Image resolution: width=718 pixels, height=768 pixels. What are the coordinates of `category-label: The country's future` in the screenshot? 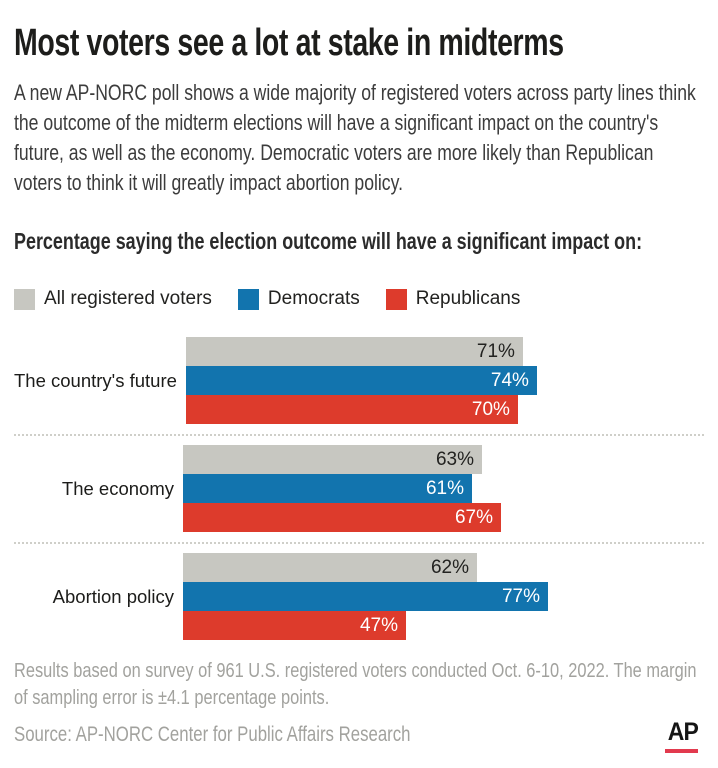 It's located at (95, 380).